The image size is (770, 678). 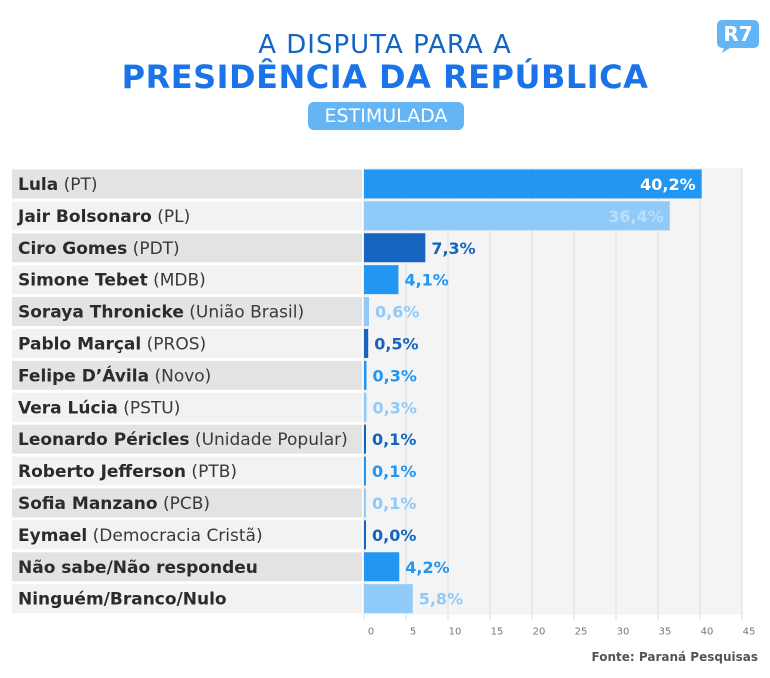 I want to click on candidate-party: (PDT), so click(x=153, y=249).